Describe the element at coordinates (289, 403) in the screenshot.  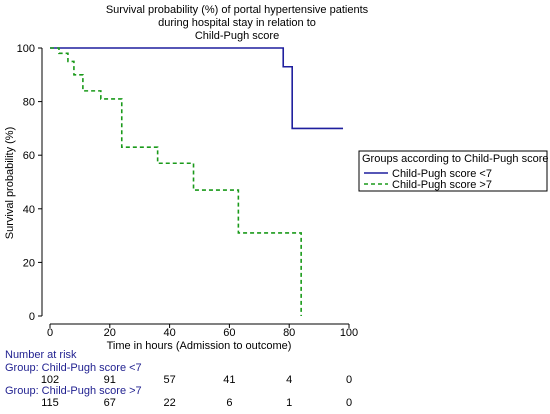
I see `risk-count: 1` at that location.